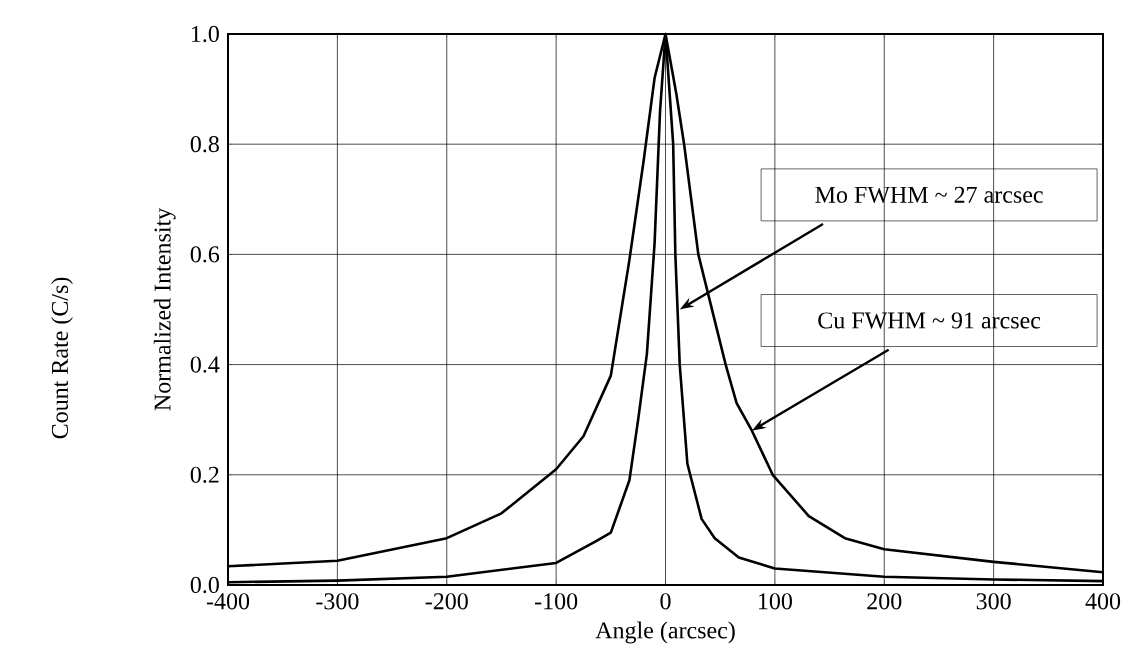 Image resolution: width=1135 pixels, height=668 pixels. Describe the element at coordinates (164, 309) in the screenshot. I see `y-axis-title: Normalized Intensity` at that location.